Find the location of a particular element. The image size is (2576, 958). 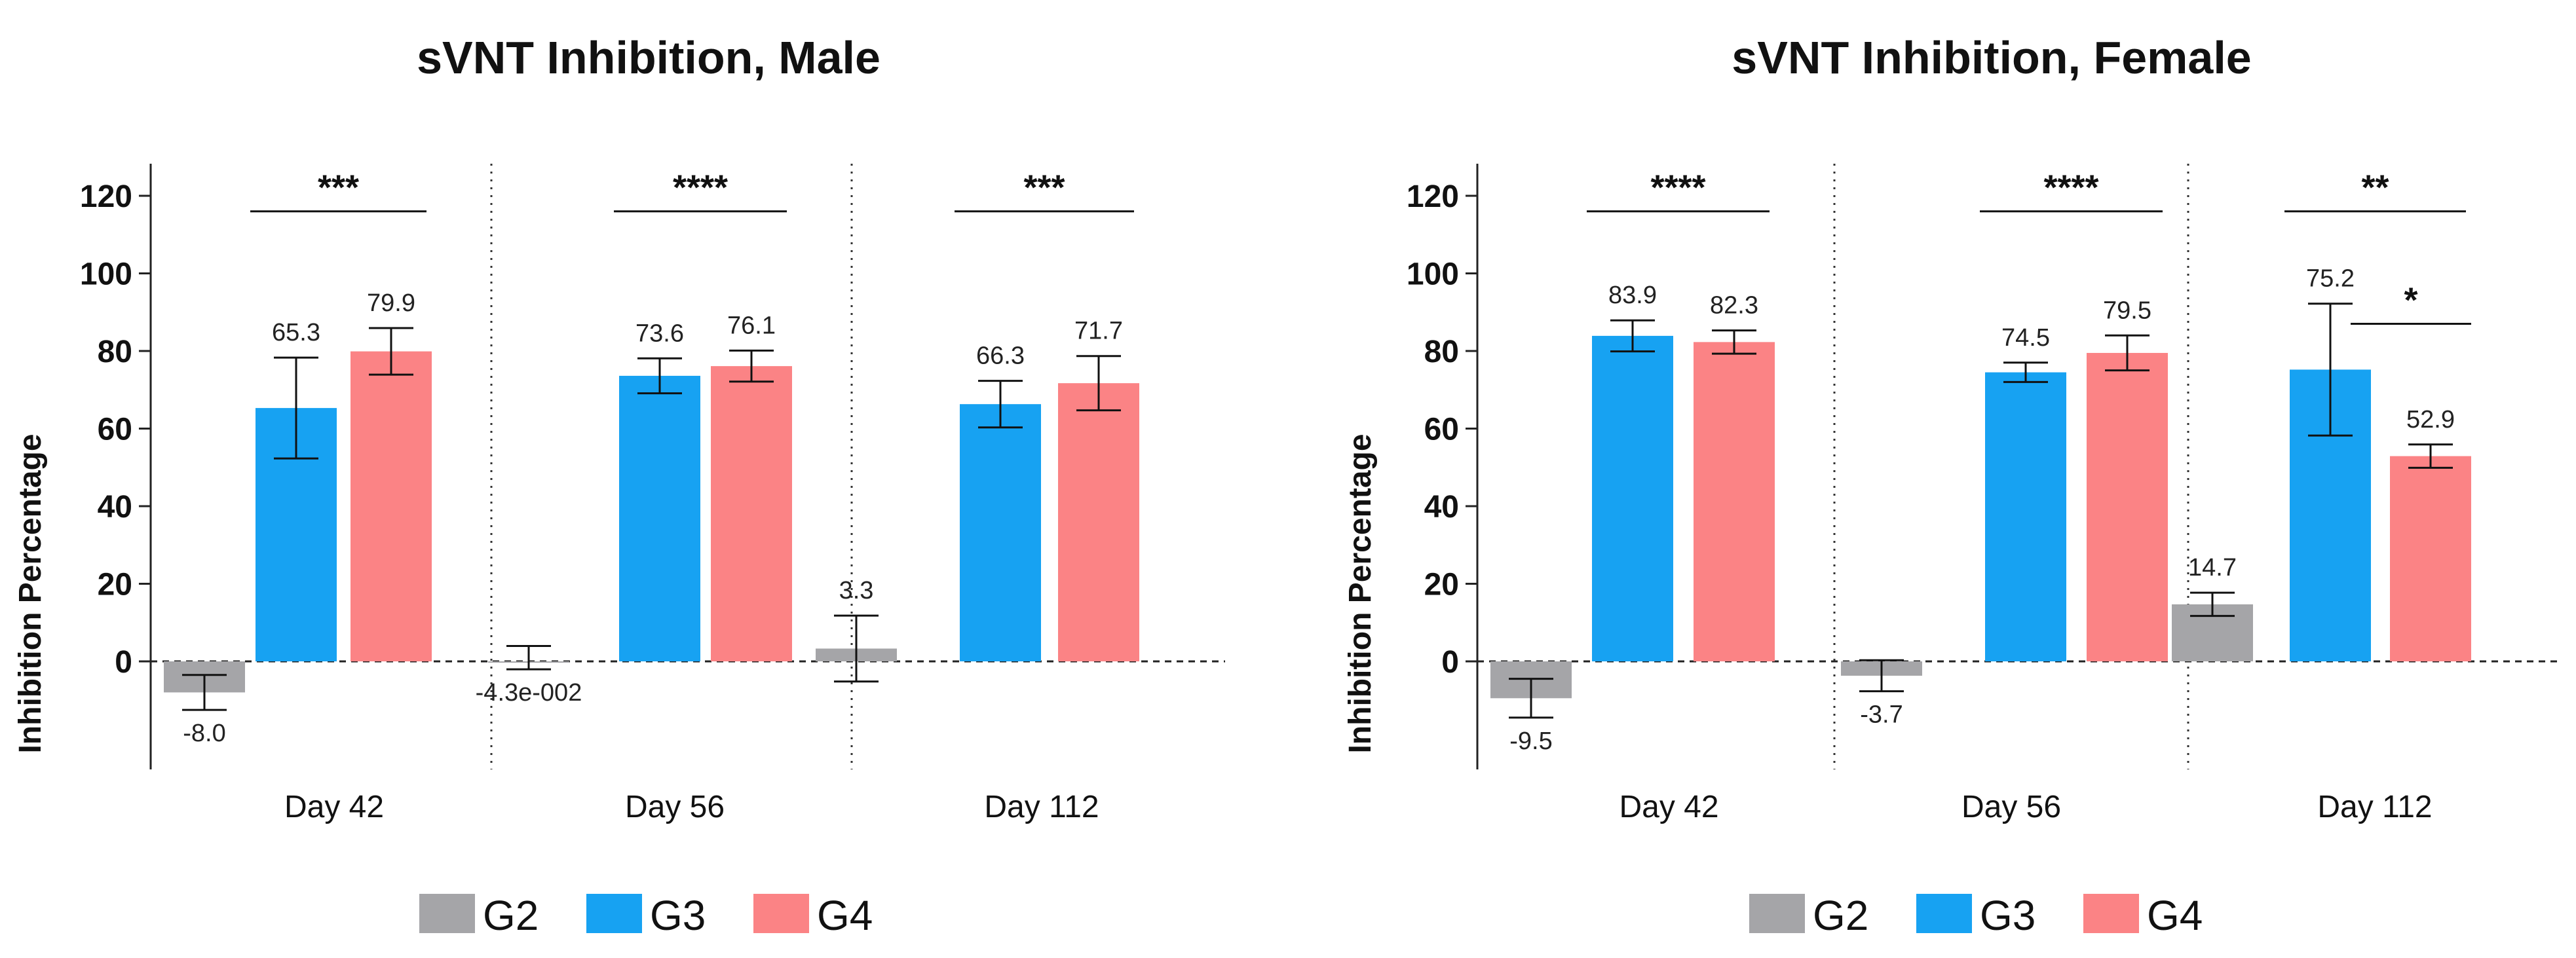

significance-stars: * is located at coordinates (2410, 300).